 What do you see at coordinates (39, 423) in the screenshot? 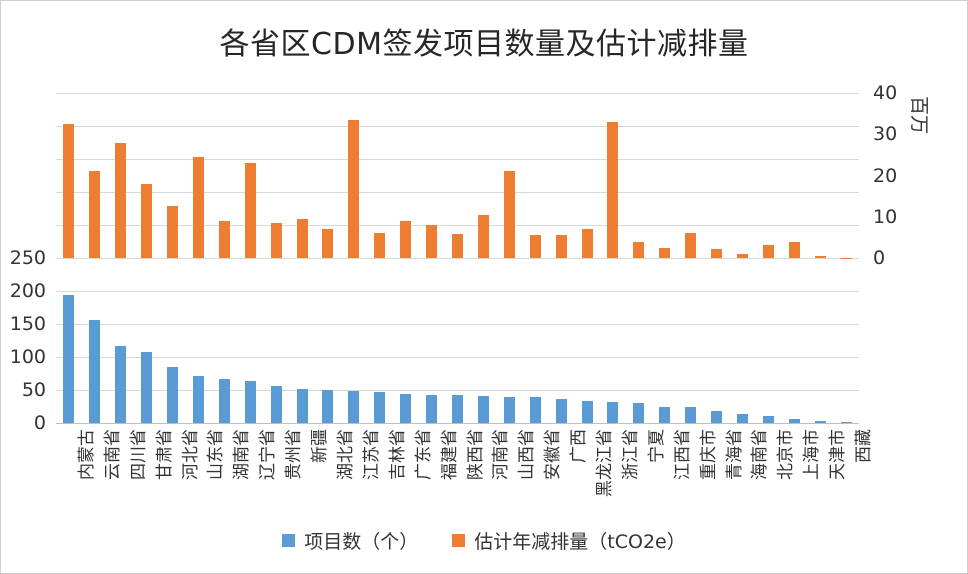
I see `left-axis-tick: 0` at bounding box center [39, 423].